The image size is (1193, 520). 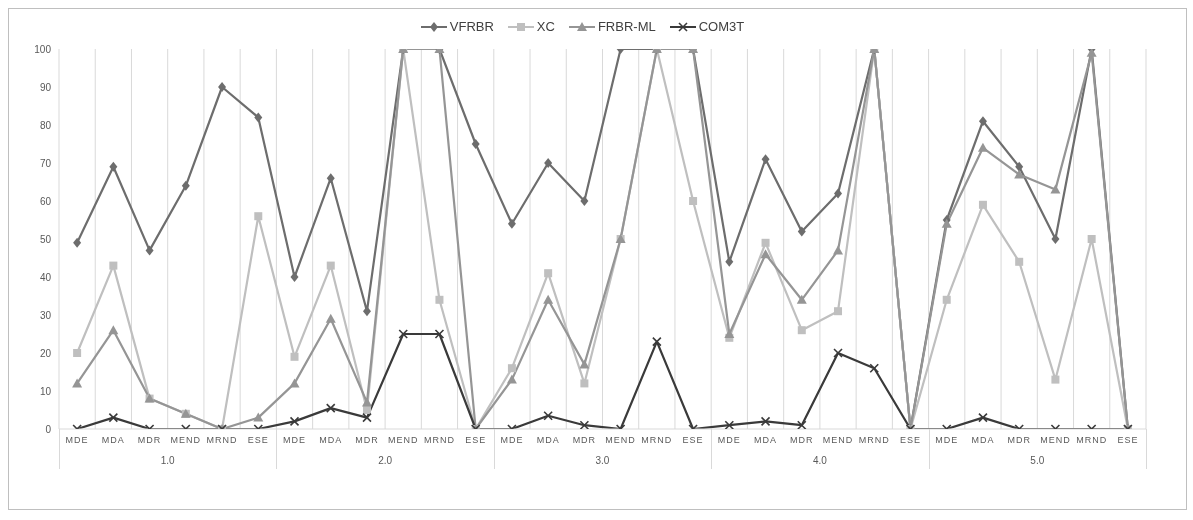 I want to click on y-tick-label: 20, so click(x=45, y=353).